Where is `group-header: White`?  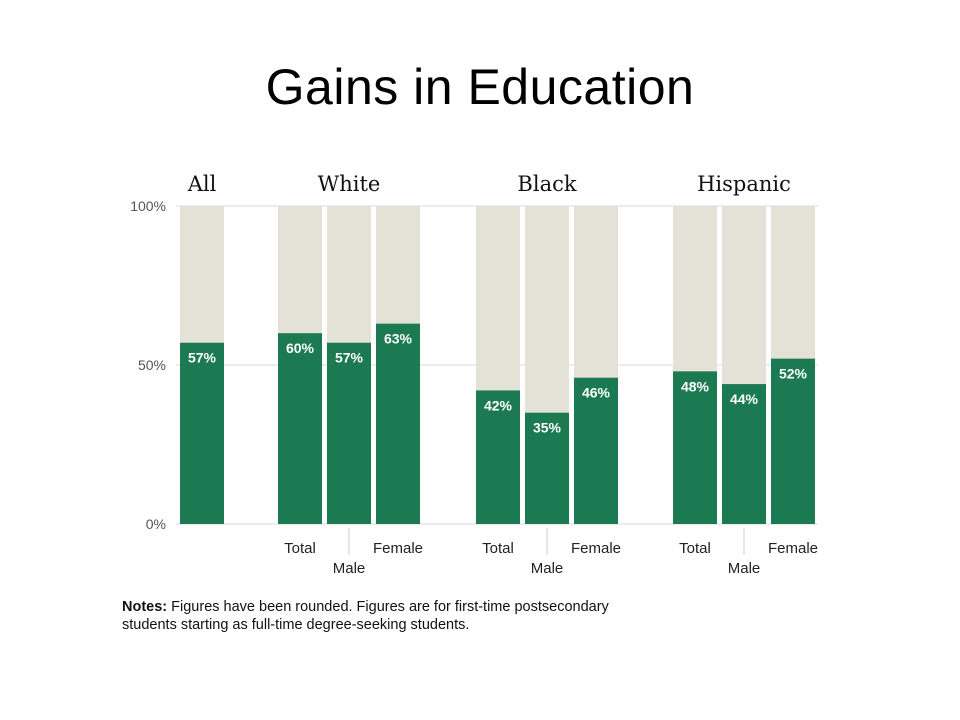
group-header: White is located at coordinates (349, 184).